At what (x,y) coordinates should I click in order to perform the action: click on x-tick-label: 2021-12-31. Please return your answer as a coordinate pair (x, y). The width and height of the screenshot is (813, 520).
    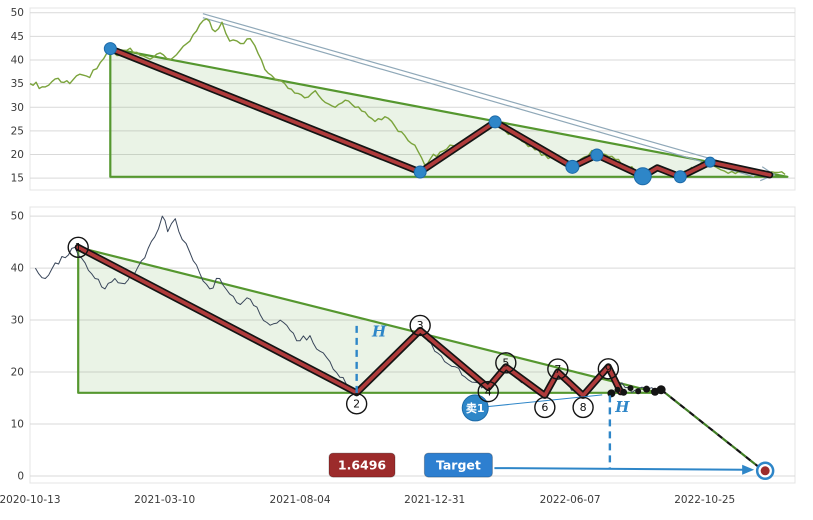
    Looking at the image, I should click on (434, 500).